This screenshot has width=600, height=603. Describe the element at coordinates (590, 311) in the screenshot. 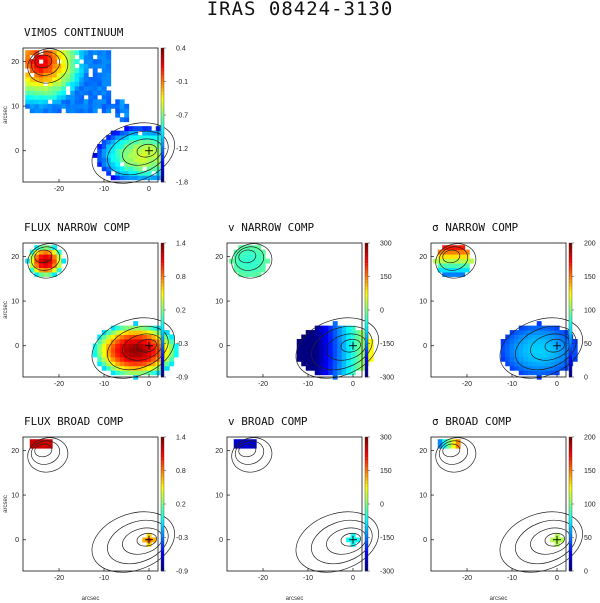

I see `colorbar-tick-label: 100` at that location.